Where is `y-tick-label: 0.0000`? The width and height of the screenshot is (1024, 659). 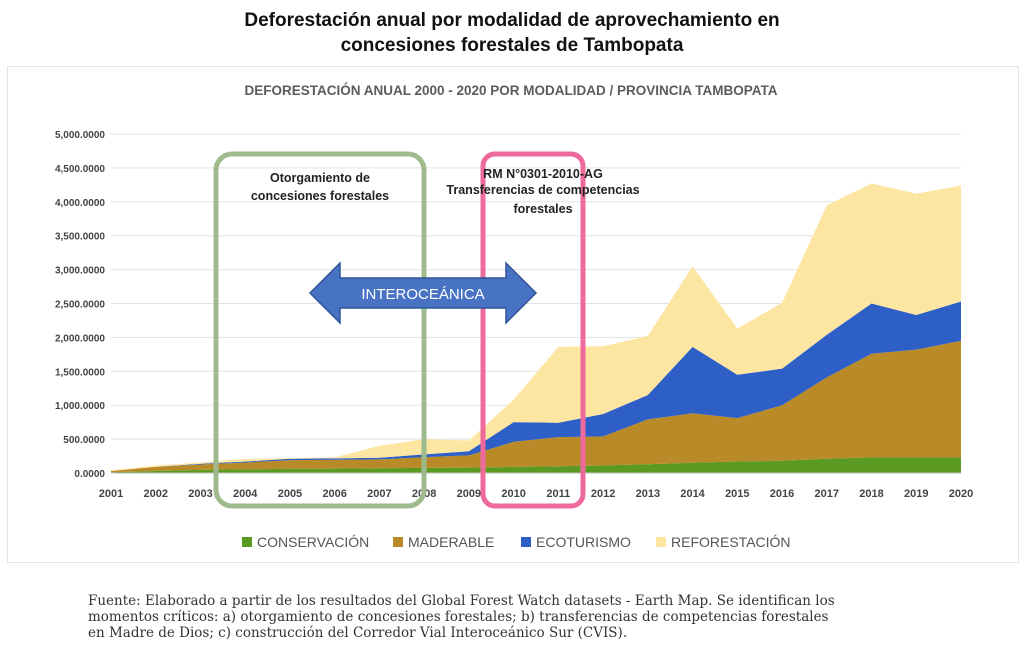 y-tick-label: 0.0000 is located at coordinates (89, 474).